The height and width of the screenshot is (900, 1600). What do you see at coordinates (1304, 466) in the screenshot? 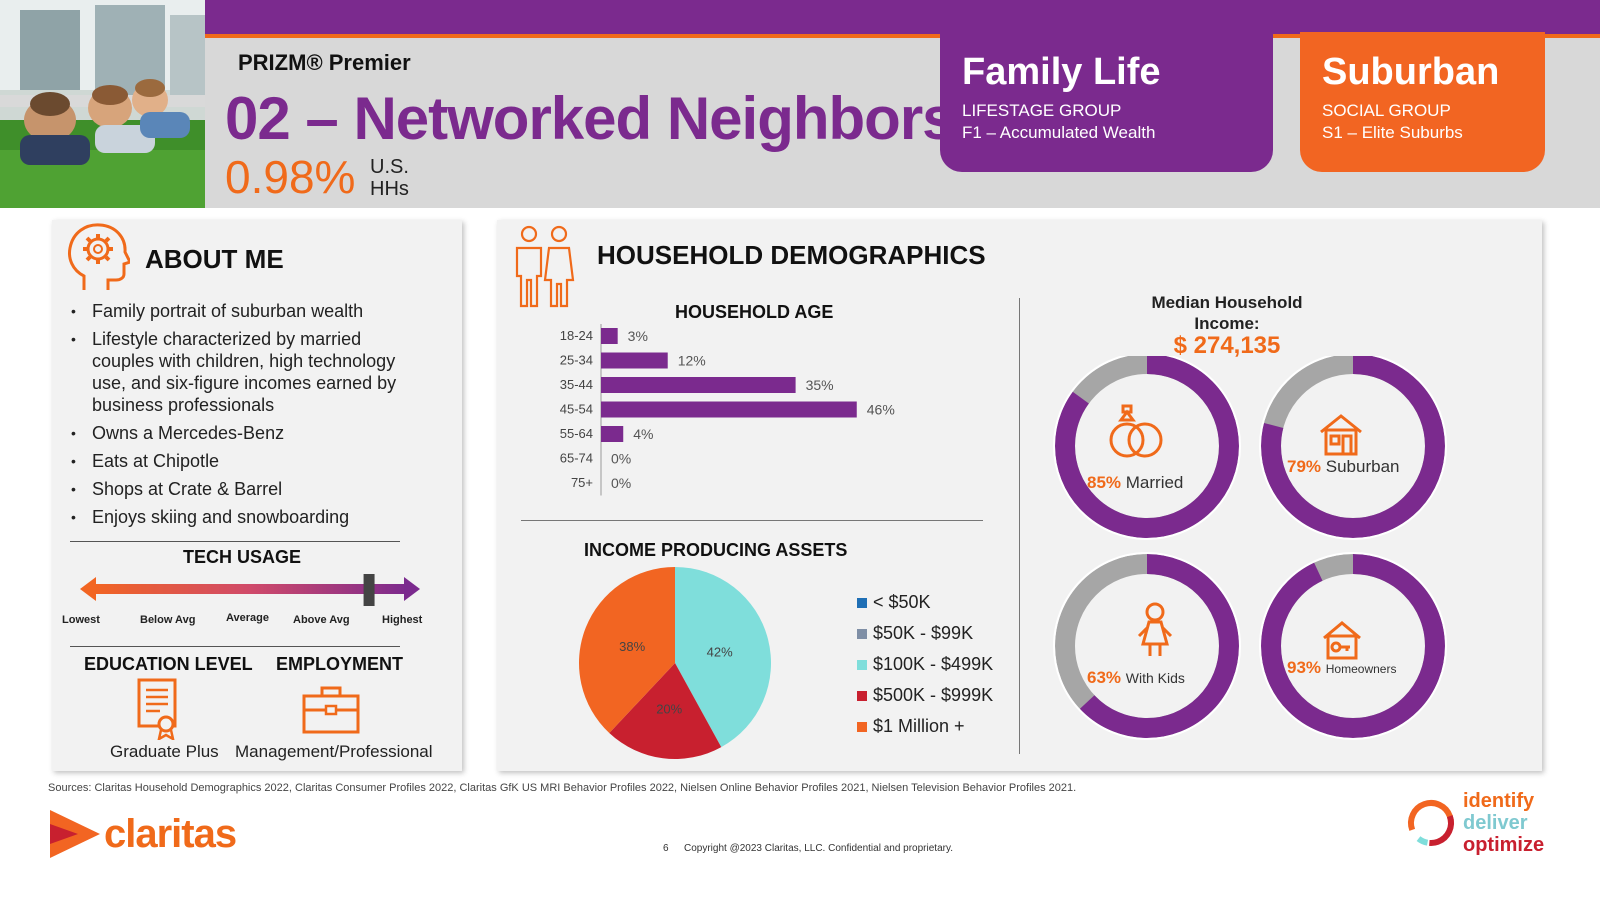
I see `suburban-pct: 79%` at bounding box center [1304, 466].